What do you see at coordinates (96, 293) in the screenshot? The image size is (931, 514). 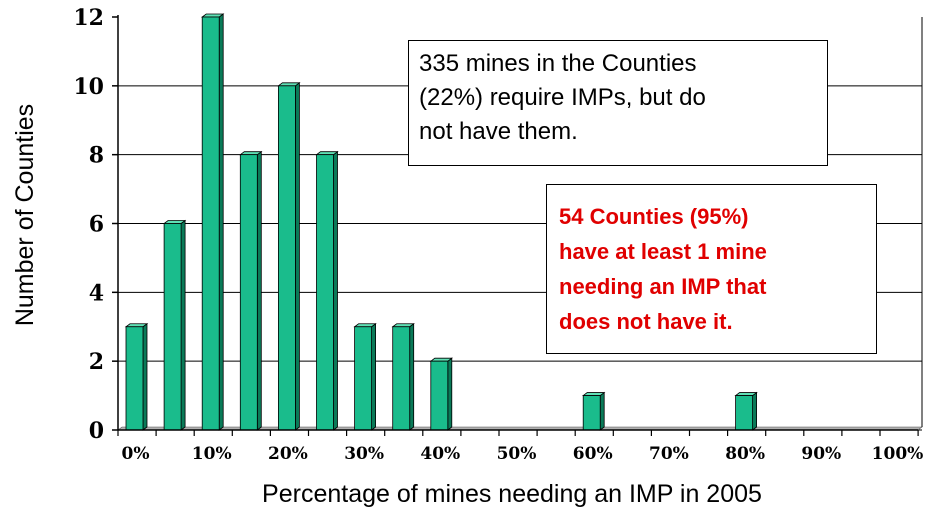 I see `y-tick-label: 4` at bounding box center [96, 293].